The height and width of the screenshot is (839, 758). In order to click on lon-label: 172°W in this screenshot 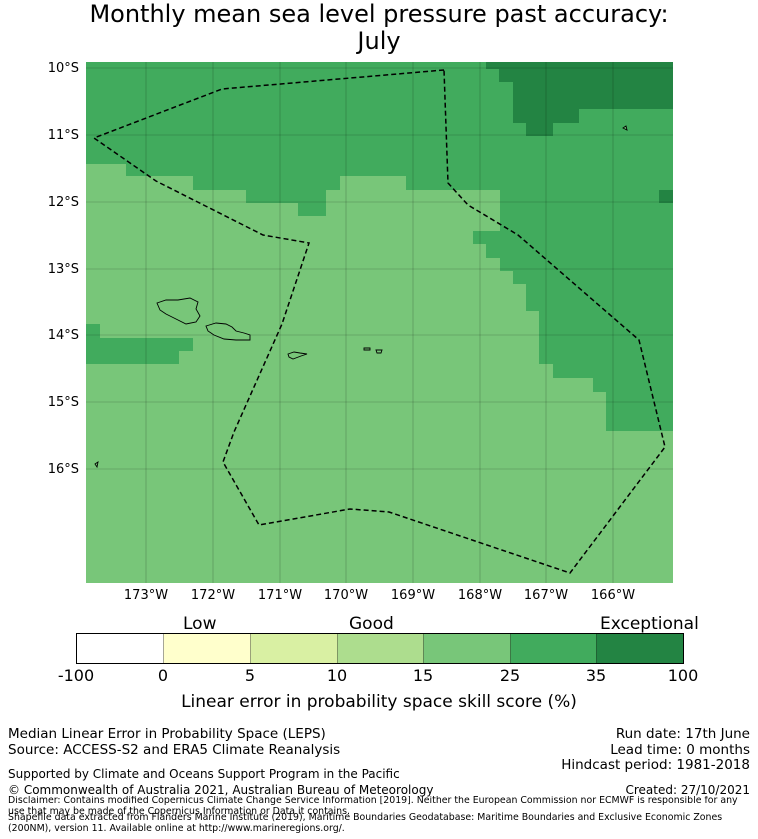, I will do `click(213, 595)`.